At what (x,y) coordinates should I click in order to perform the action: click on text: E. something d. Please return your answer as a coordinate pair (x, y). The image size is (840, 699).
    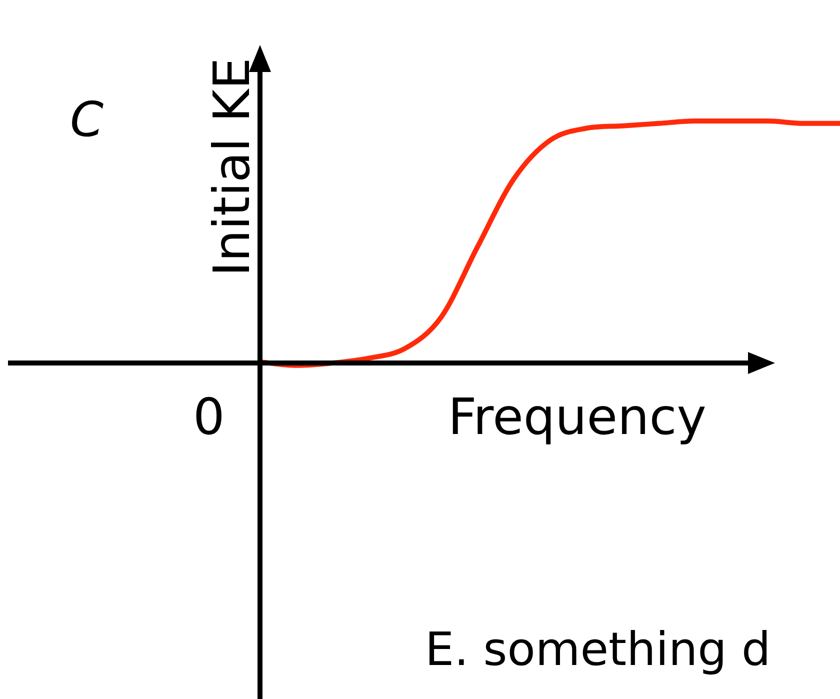
    Looking at the image, I should click on (598, 649).